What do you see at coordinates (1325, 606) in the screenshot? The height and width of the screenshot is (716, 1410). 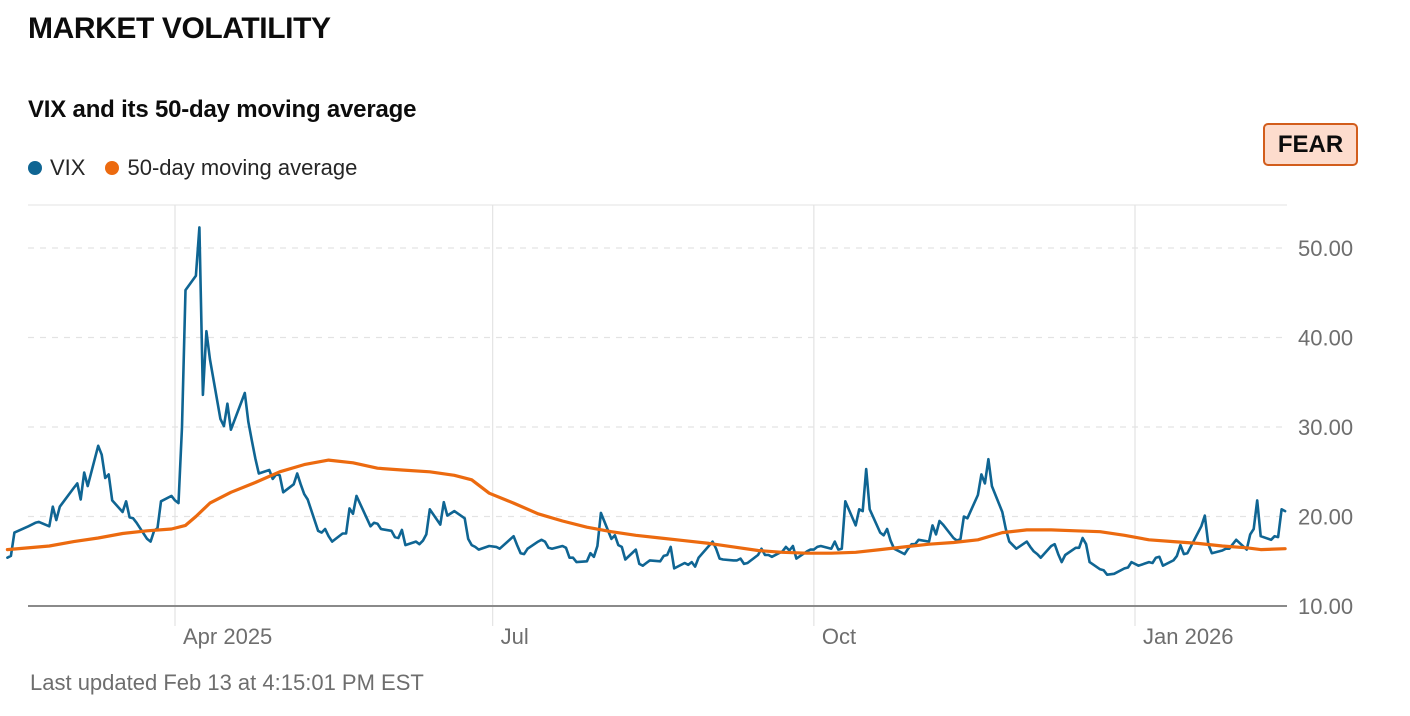 I see `y-tick-label: 10.00` at bounding box center [1325, 606].